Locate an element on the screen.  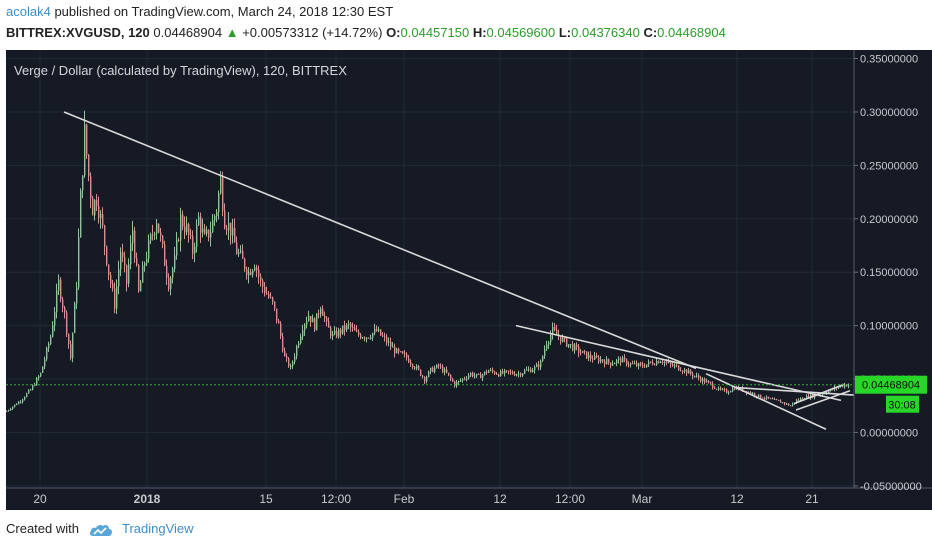
price-badges: 0.04468904 30:08 is located at coordinates (891, 394).